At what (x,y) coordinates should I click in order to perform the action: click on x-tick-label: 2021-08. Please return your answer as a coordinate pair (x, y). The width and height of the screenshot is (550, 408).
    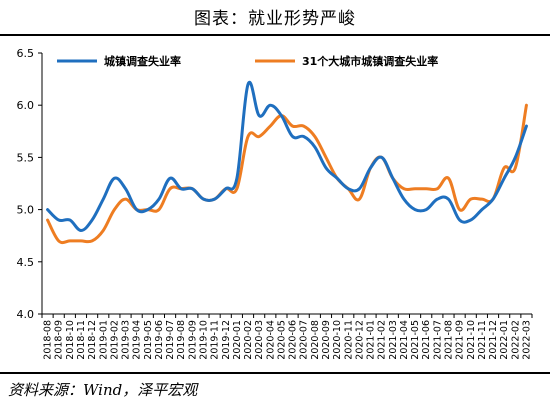
    Looking at the image, I should click on (448, 340).